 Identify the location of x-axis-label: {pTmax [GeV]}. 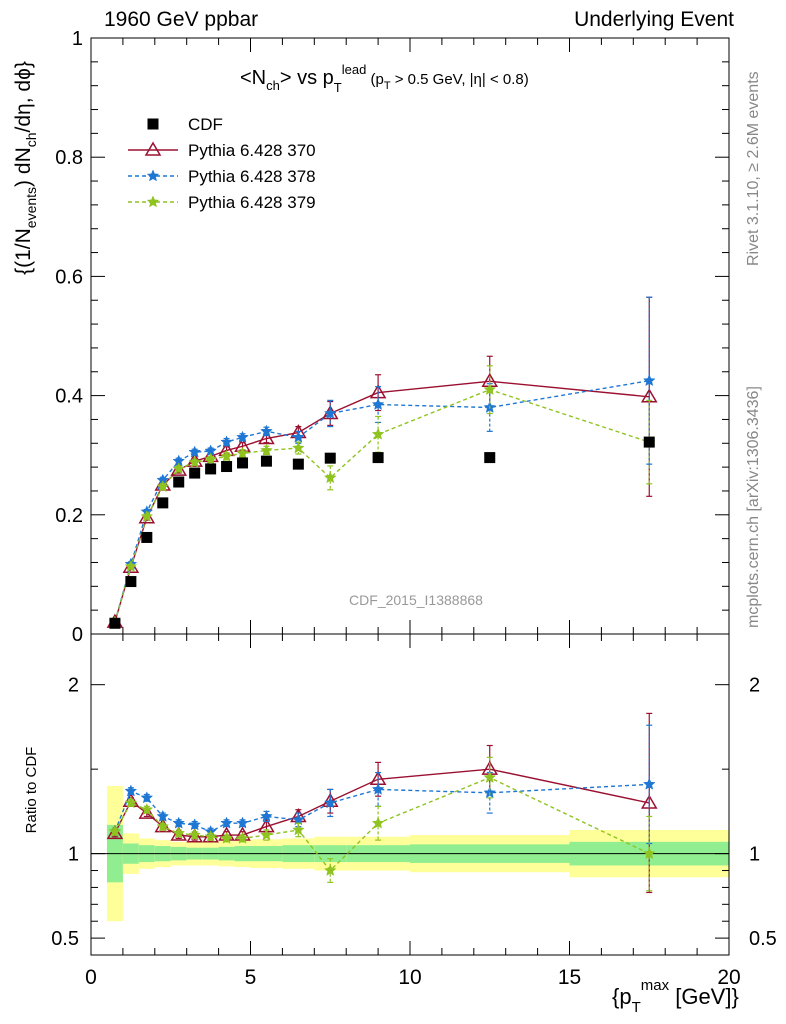
(675, 996).